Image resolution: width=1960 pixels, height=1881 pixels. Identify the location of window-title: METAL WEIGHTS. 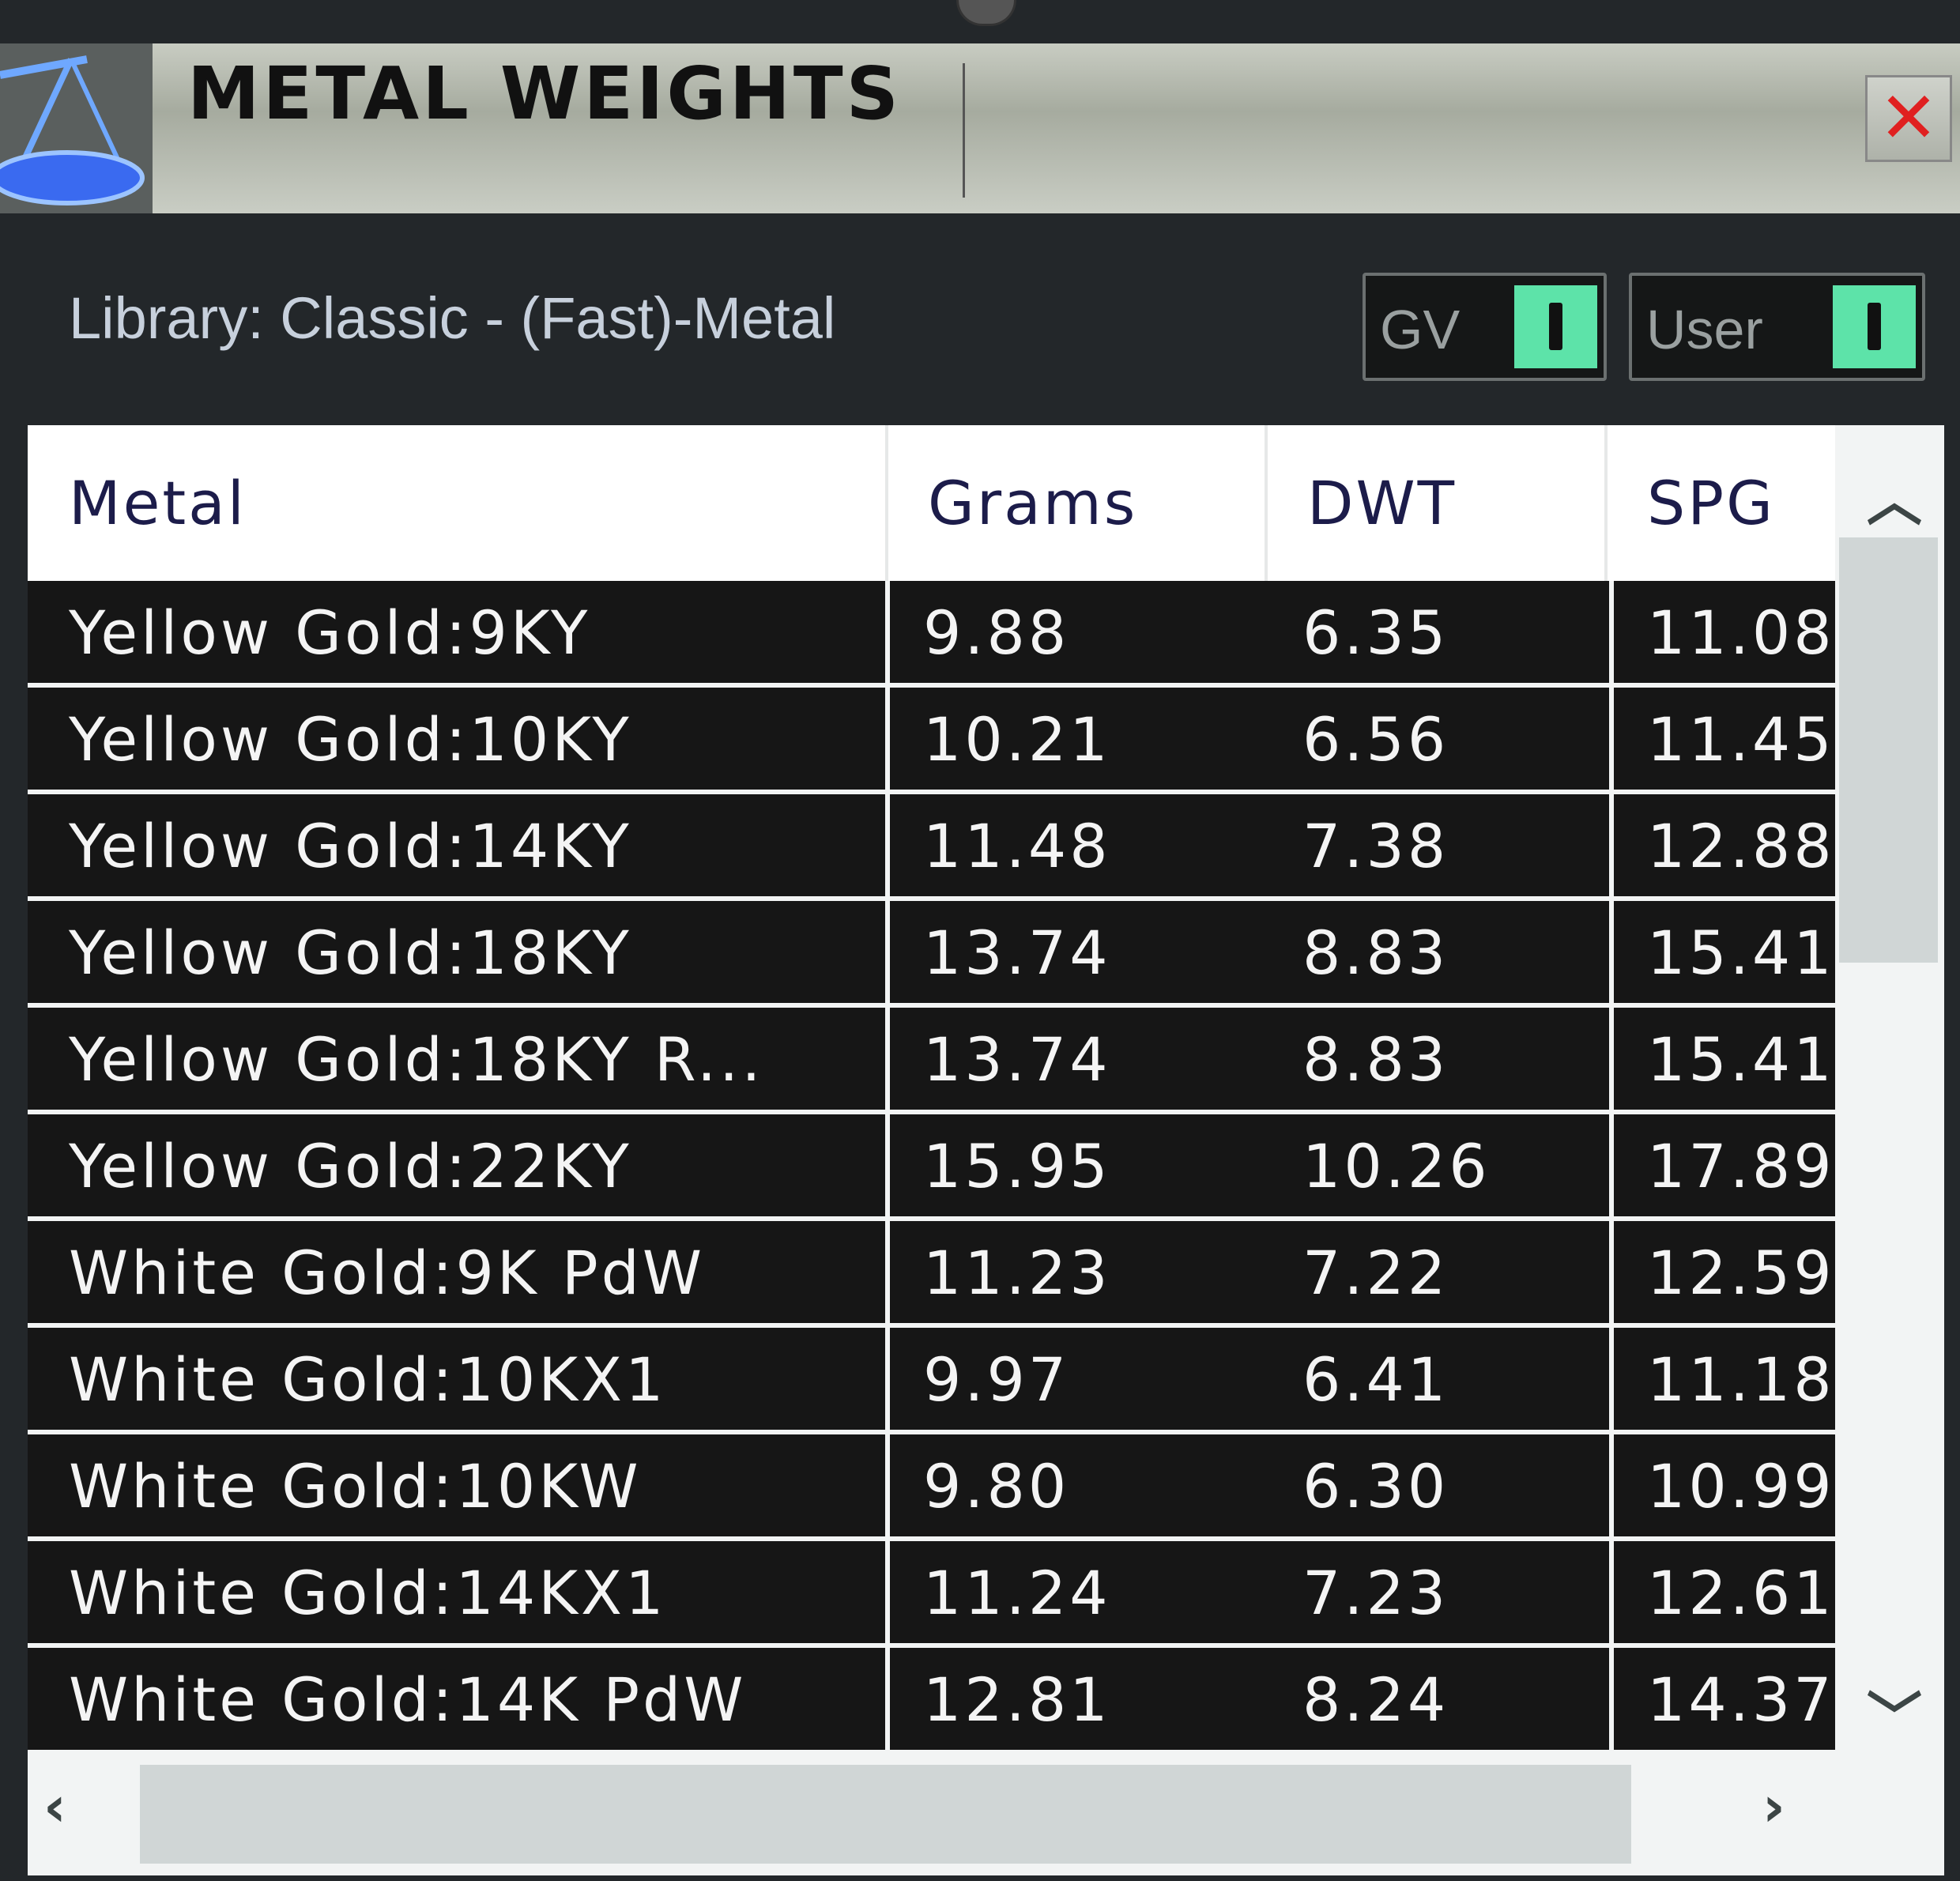
(544, 93).